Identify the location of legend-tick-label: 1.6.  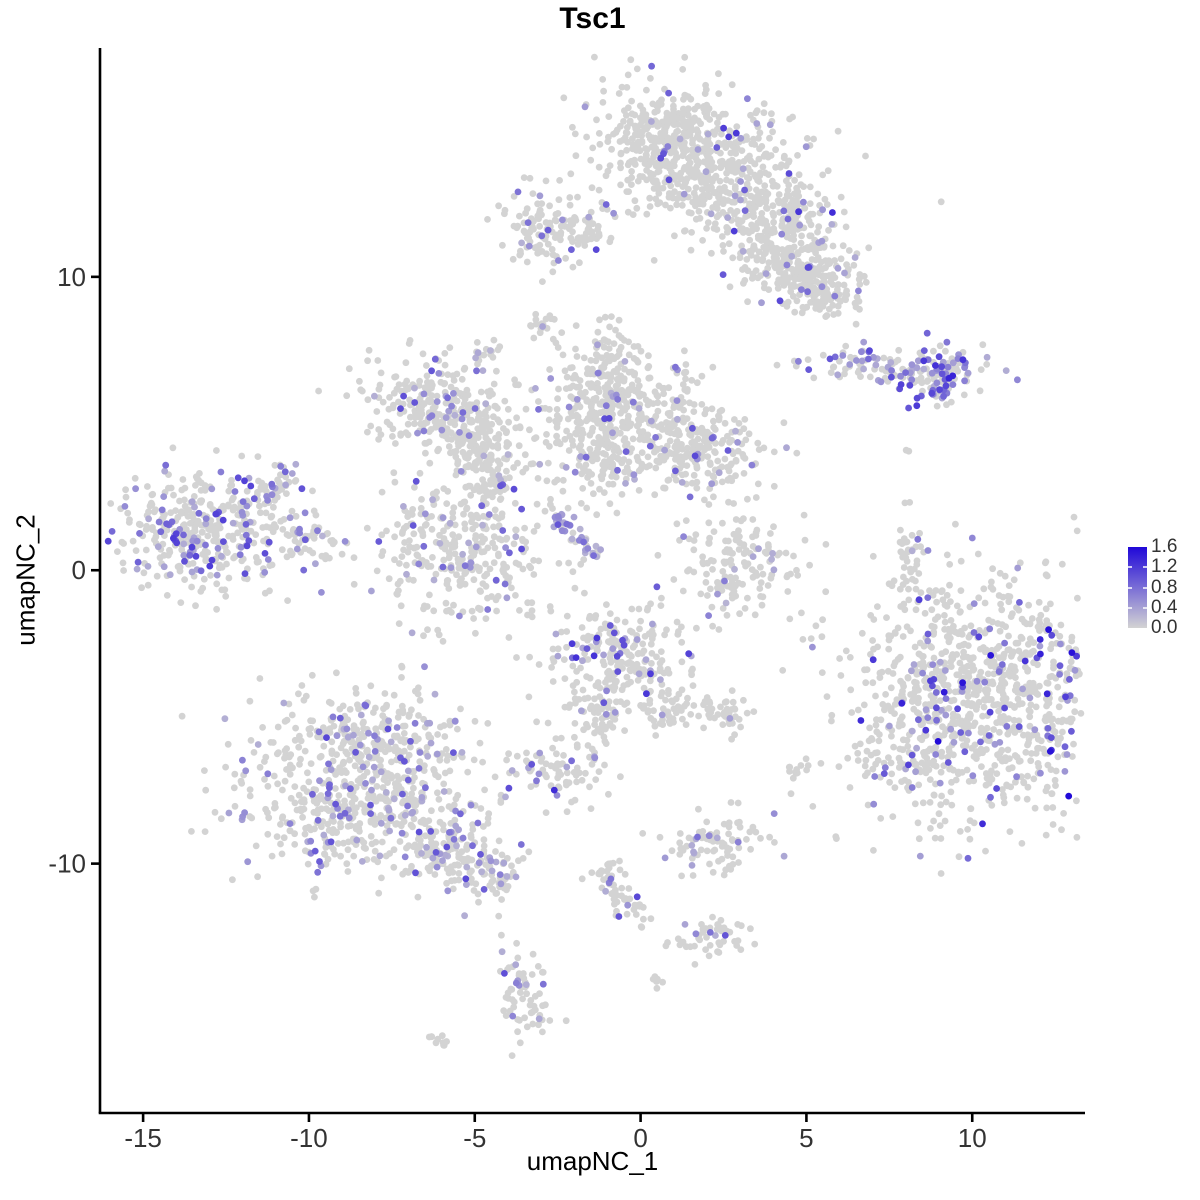
(1164, 546).